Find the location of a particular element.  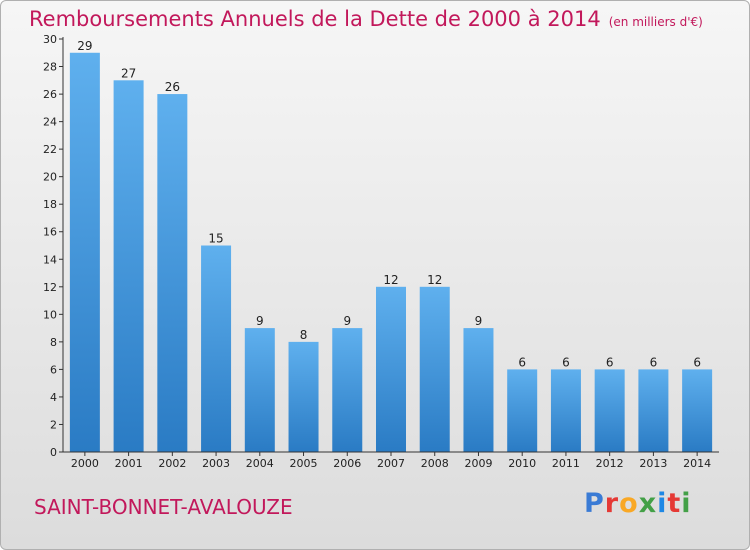

y-tick-label: 22 is located at coordinates (50, 149).